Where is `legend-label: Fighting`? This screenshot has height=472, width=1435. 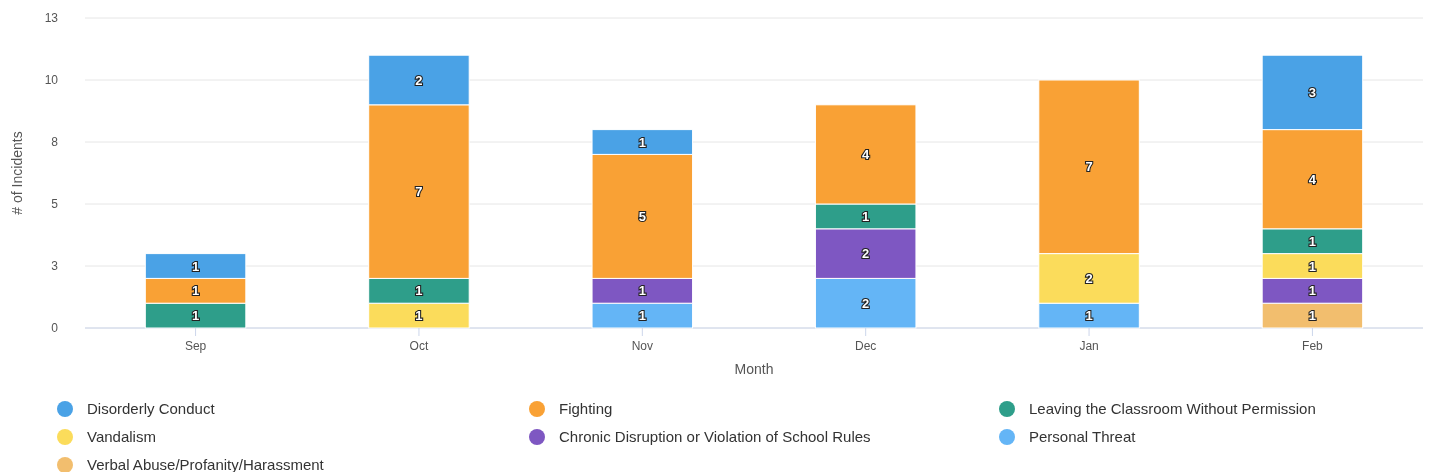 legend-label: Fighting is located at coordinates (586, 409).